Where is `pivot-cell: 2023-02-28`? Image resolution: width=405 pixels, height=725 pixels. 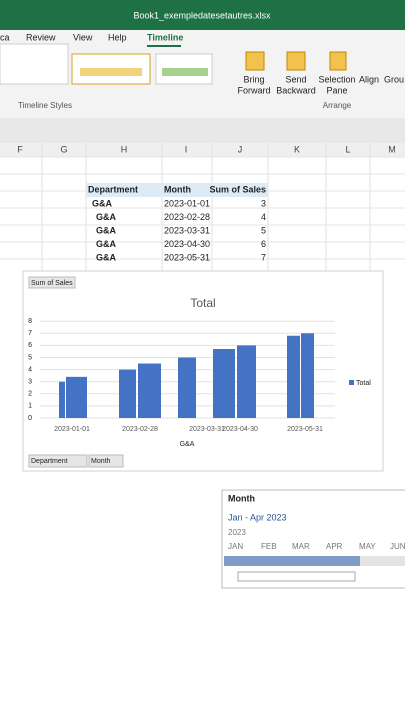 pivot-cell: 2023-02-28 is located at coordinates (187, 217).